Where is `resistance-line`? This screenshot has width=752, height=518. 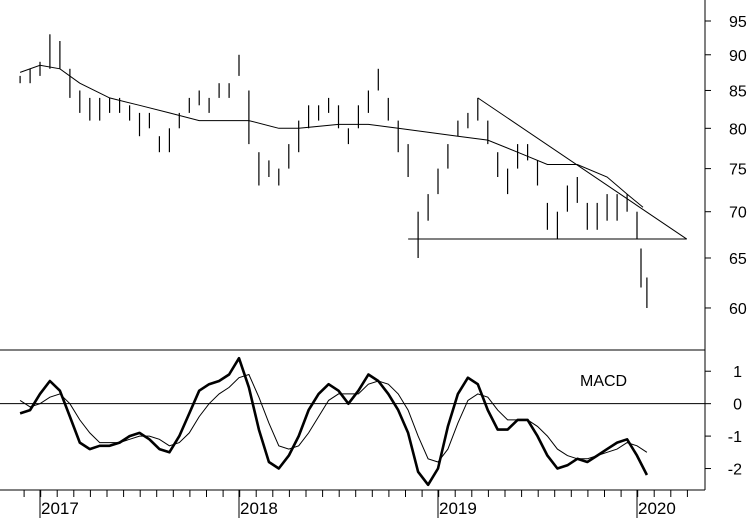
resistance-line is located at coordinates (582, 168).